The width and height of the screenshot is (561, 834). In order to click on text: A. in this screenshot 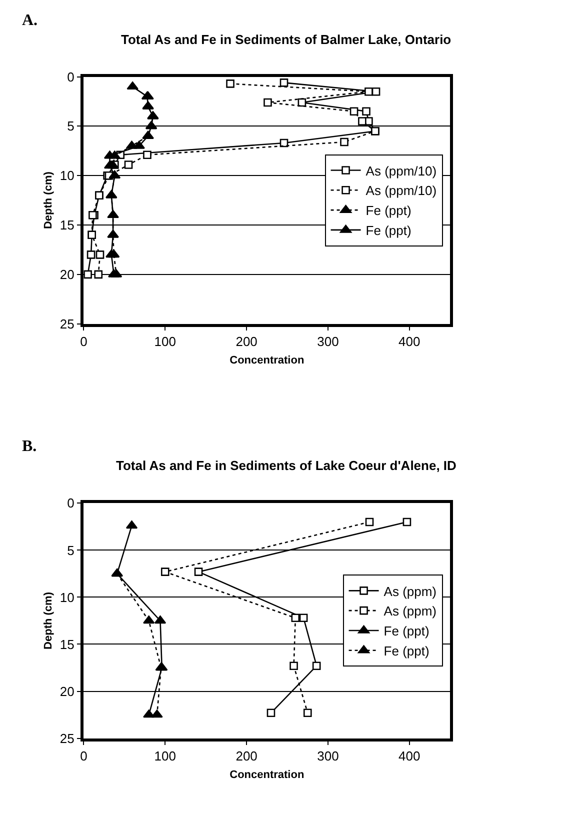, I will do `click(30, 20)`.